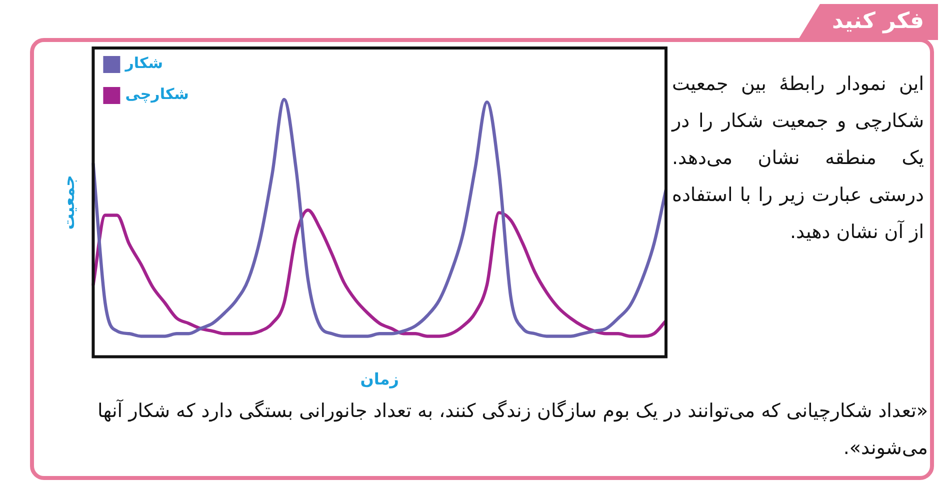 This screenshot has height=490, width=944. Describe the element at coordinates (157, 93) in the screenshot. I see `legend-label: شکارچی` at that location.